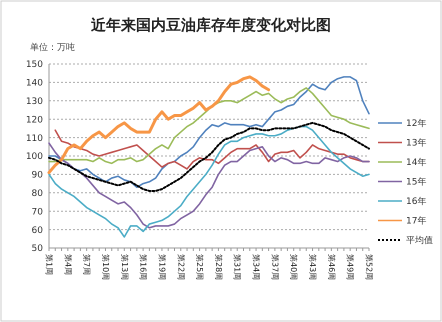 The height and width of the screenshot is (322, 442). What do you see at coordinates (416, 221) in the screenshot?
I see `legend-label: 17年` at bounding box center [416, 221].